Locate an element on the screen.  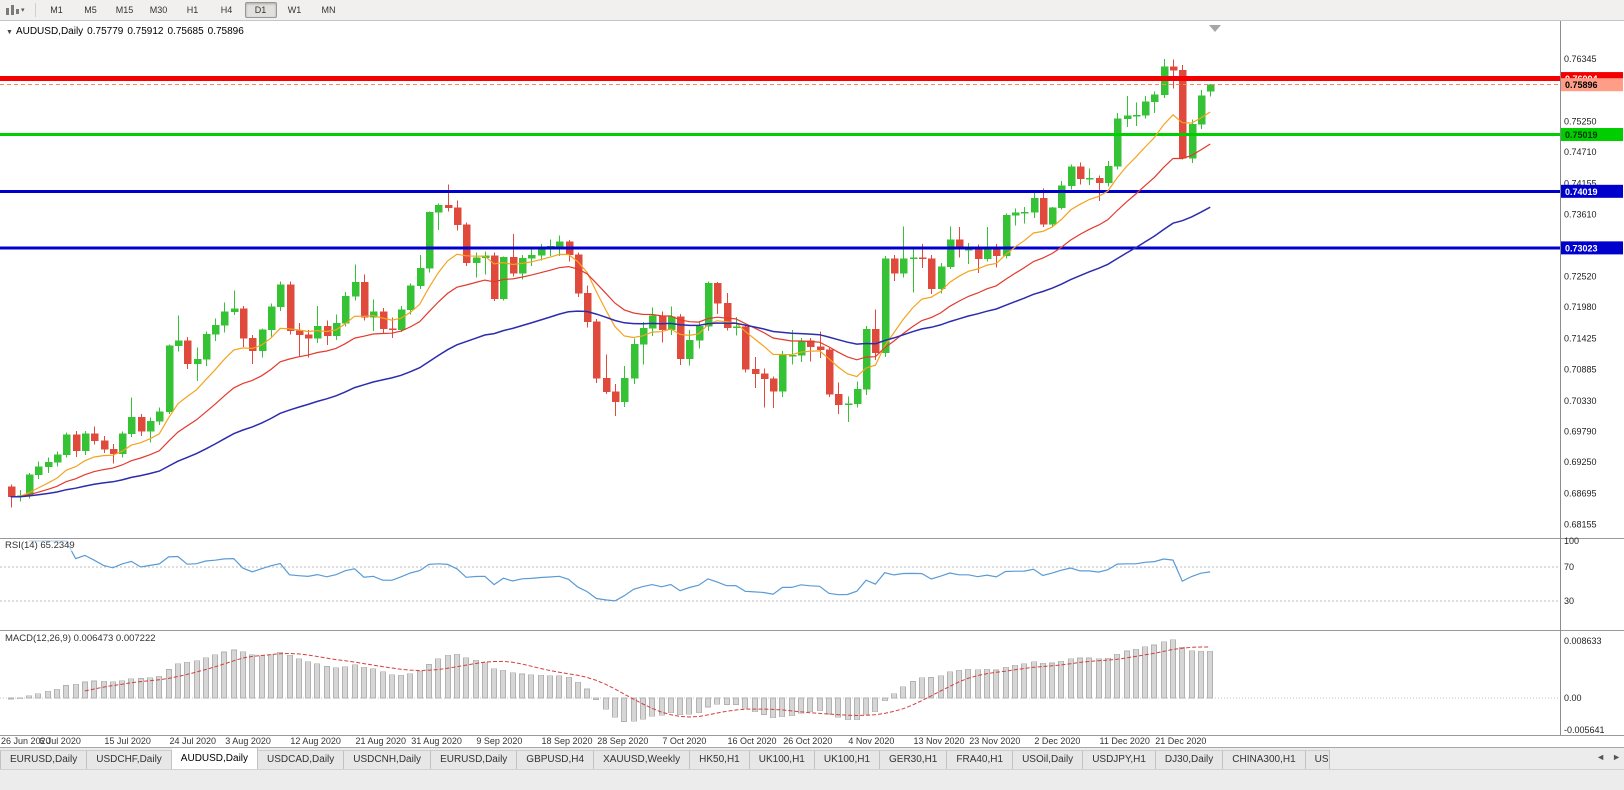
timeframe-button-w1: W1 is located at coordinates (294, 10).